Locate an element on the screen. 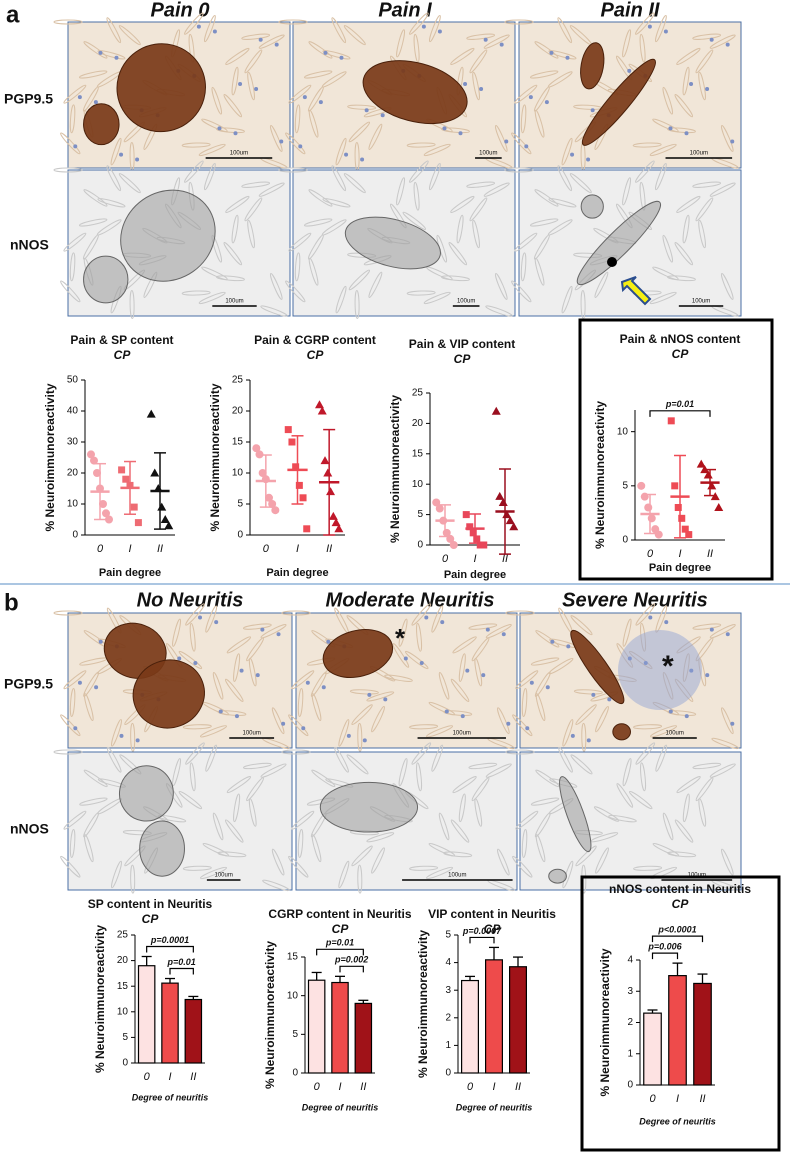 The image size is (790, 1154). bar is located at coordinates (652, 1049).